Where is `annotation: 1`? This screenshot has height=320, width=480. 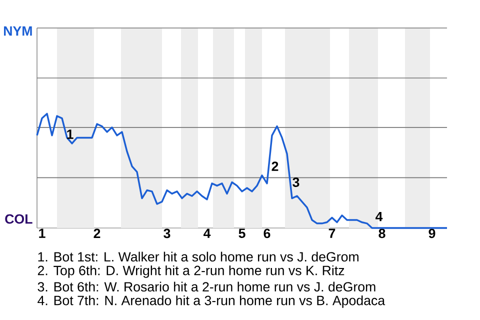
annotation: 1 is located at coordinates (70, 134).